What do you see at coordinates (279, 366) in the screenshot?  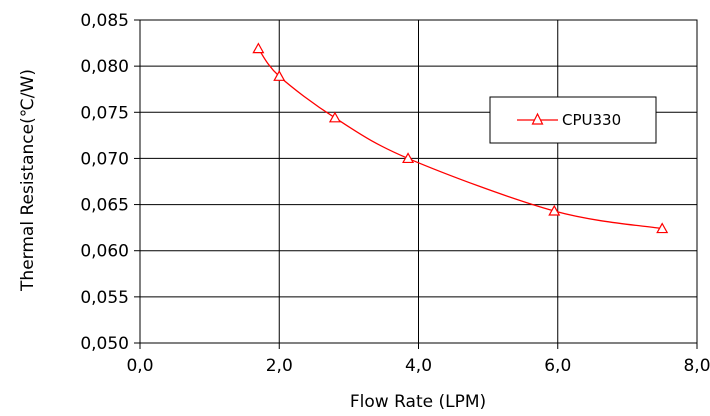 I see `x-tick-label: 2,0` at bounding box center [279, 366].